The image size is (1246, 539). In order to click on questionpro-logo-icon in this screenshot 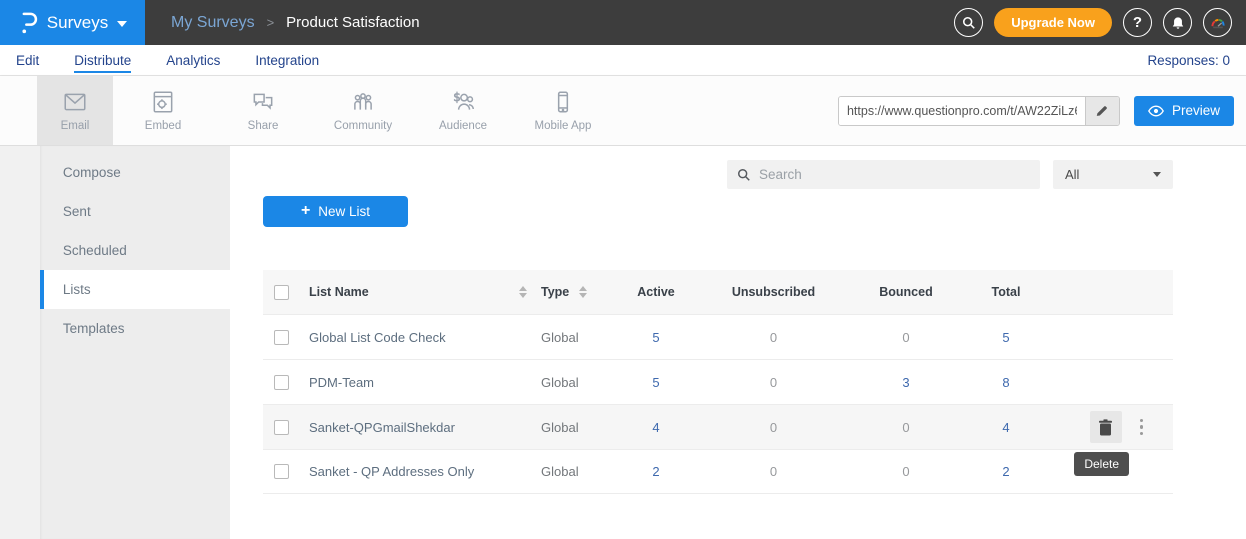, I will do `click(29, 22)`.